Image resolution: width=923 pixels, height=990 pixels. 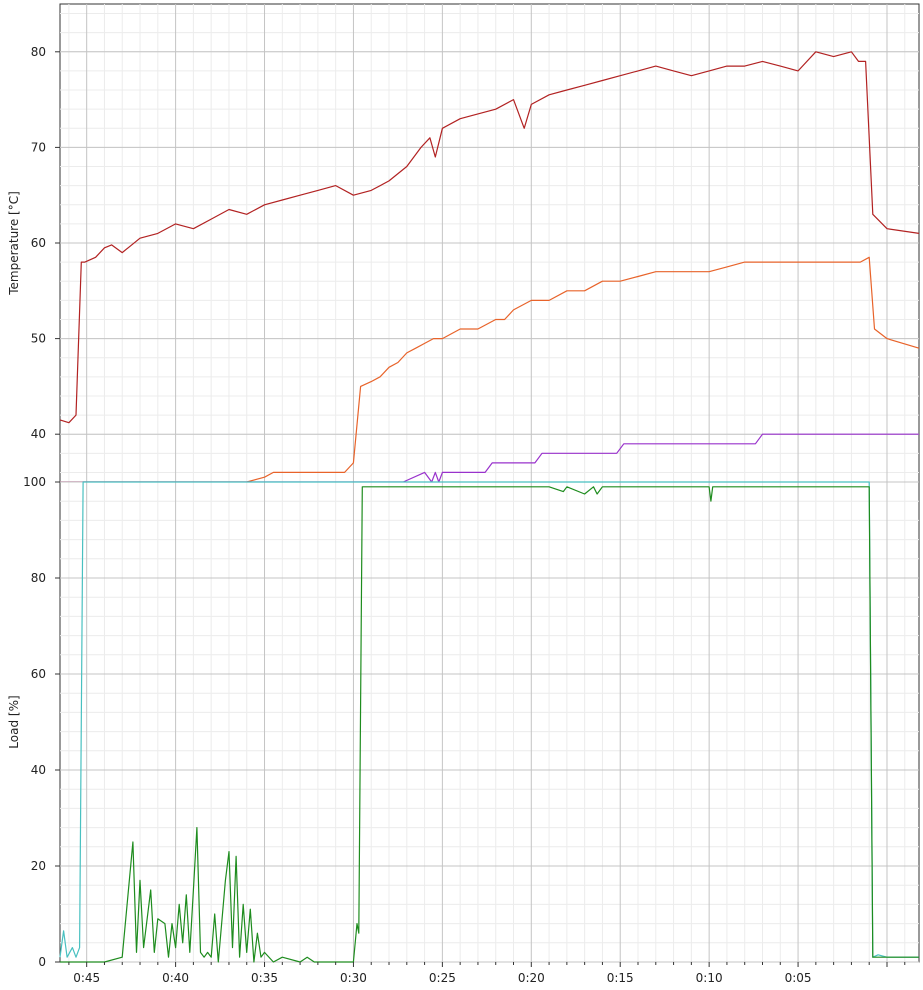 I want to click on x-tick-label: 0:15, so click(x=620, y=978).